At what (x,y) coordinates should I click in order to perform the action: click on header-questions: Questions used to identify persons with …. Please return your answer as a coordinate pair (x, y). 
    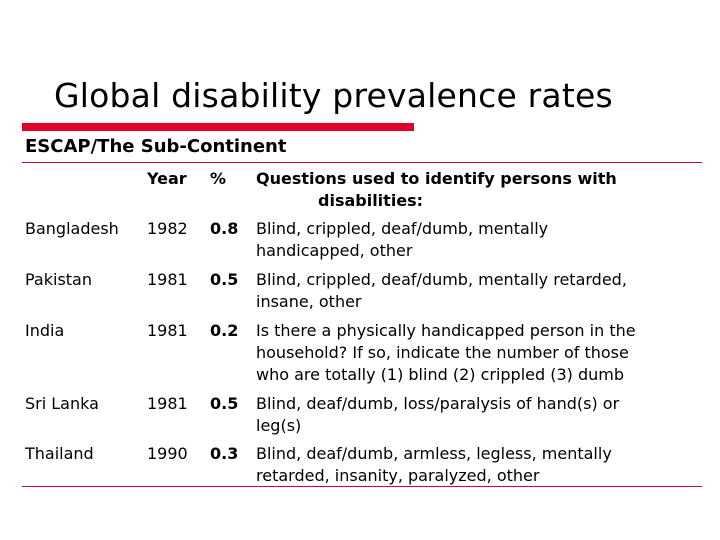
    Looking at the image, I should click on (483, 190).